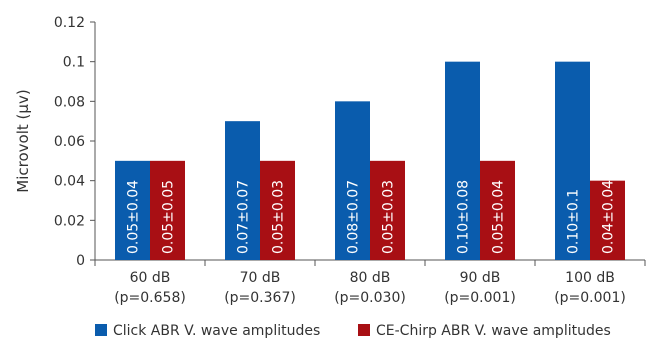 This screenshot has height=347, width=658. I want to click on y-axis-label: Microvolt (μv), so click(23, 140).